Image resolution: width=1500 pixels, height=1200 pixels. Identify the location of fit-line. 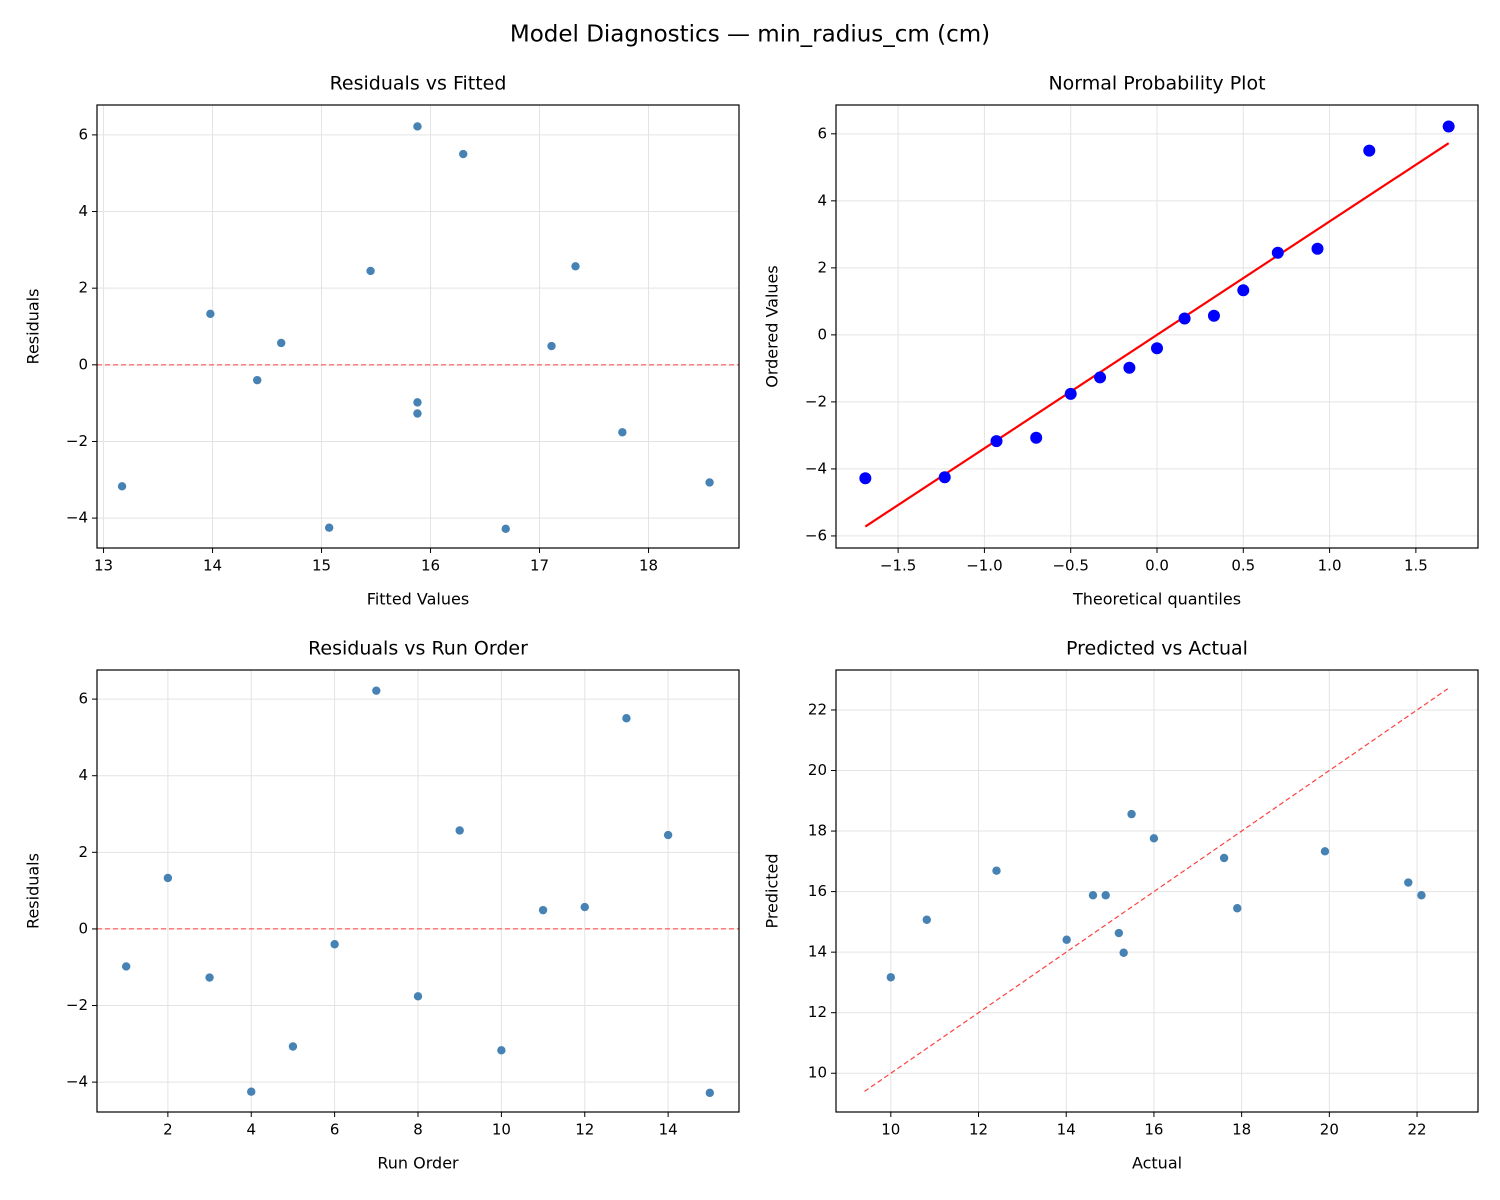
(1156, 890).